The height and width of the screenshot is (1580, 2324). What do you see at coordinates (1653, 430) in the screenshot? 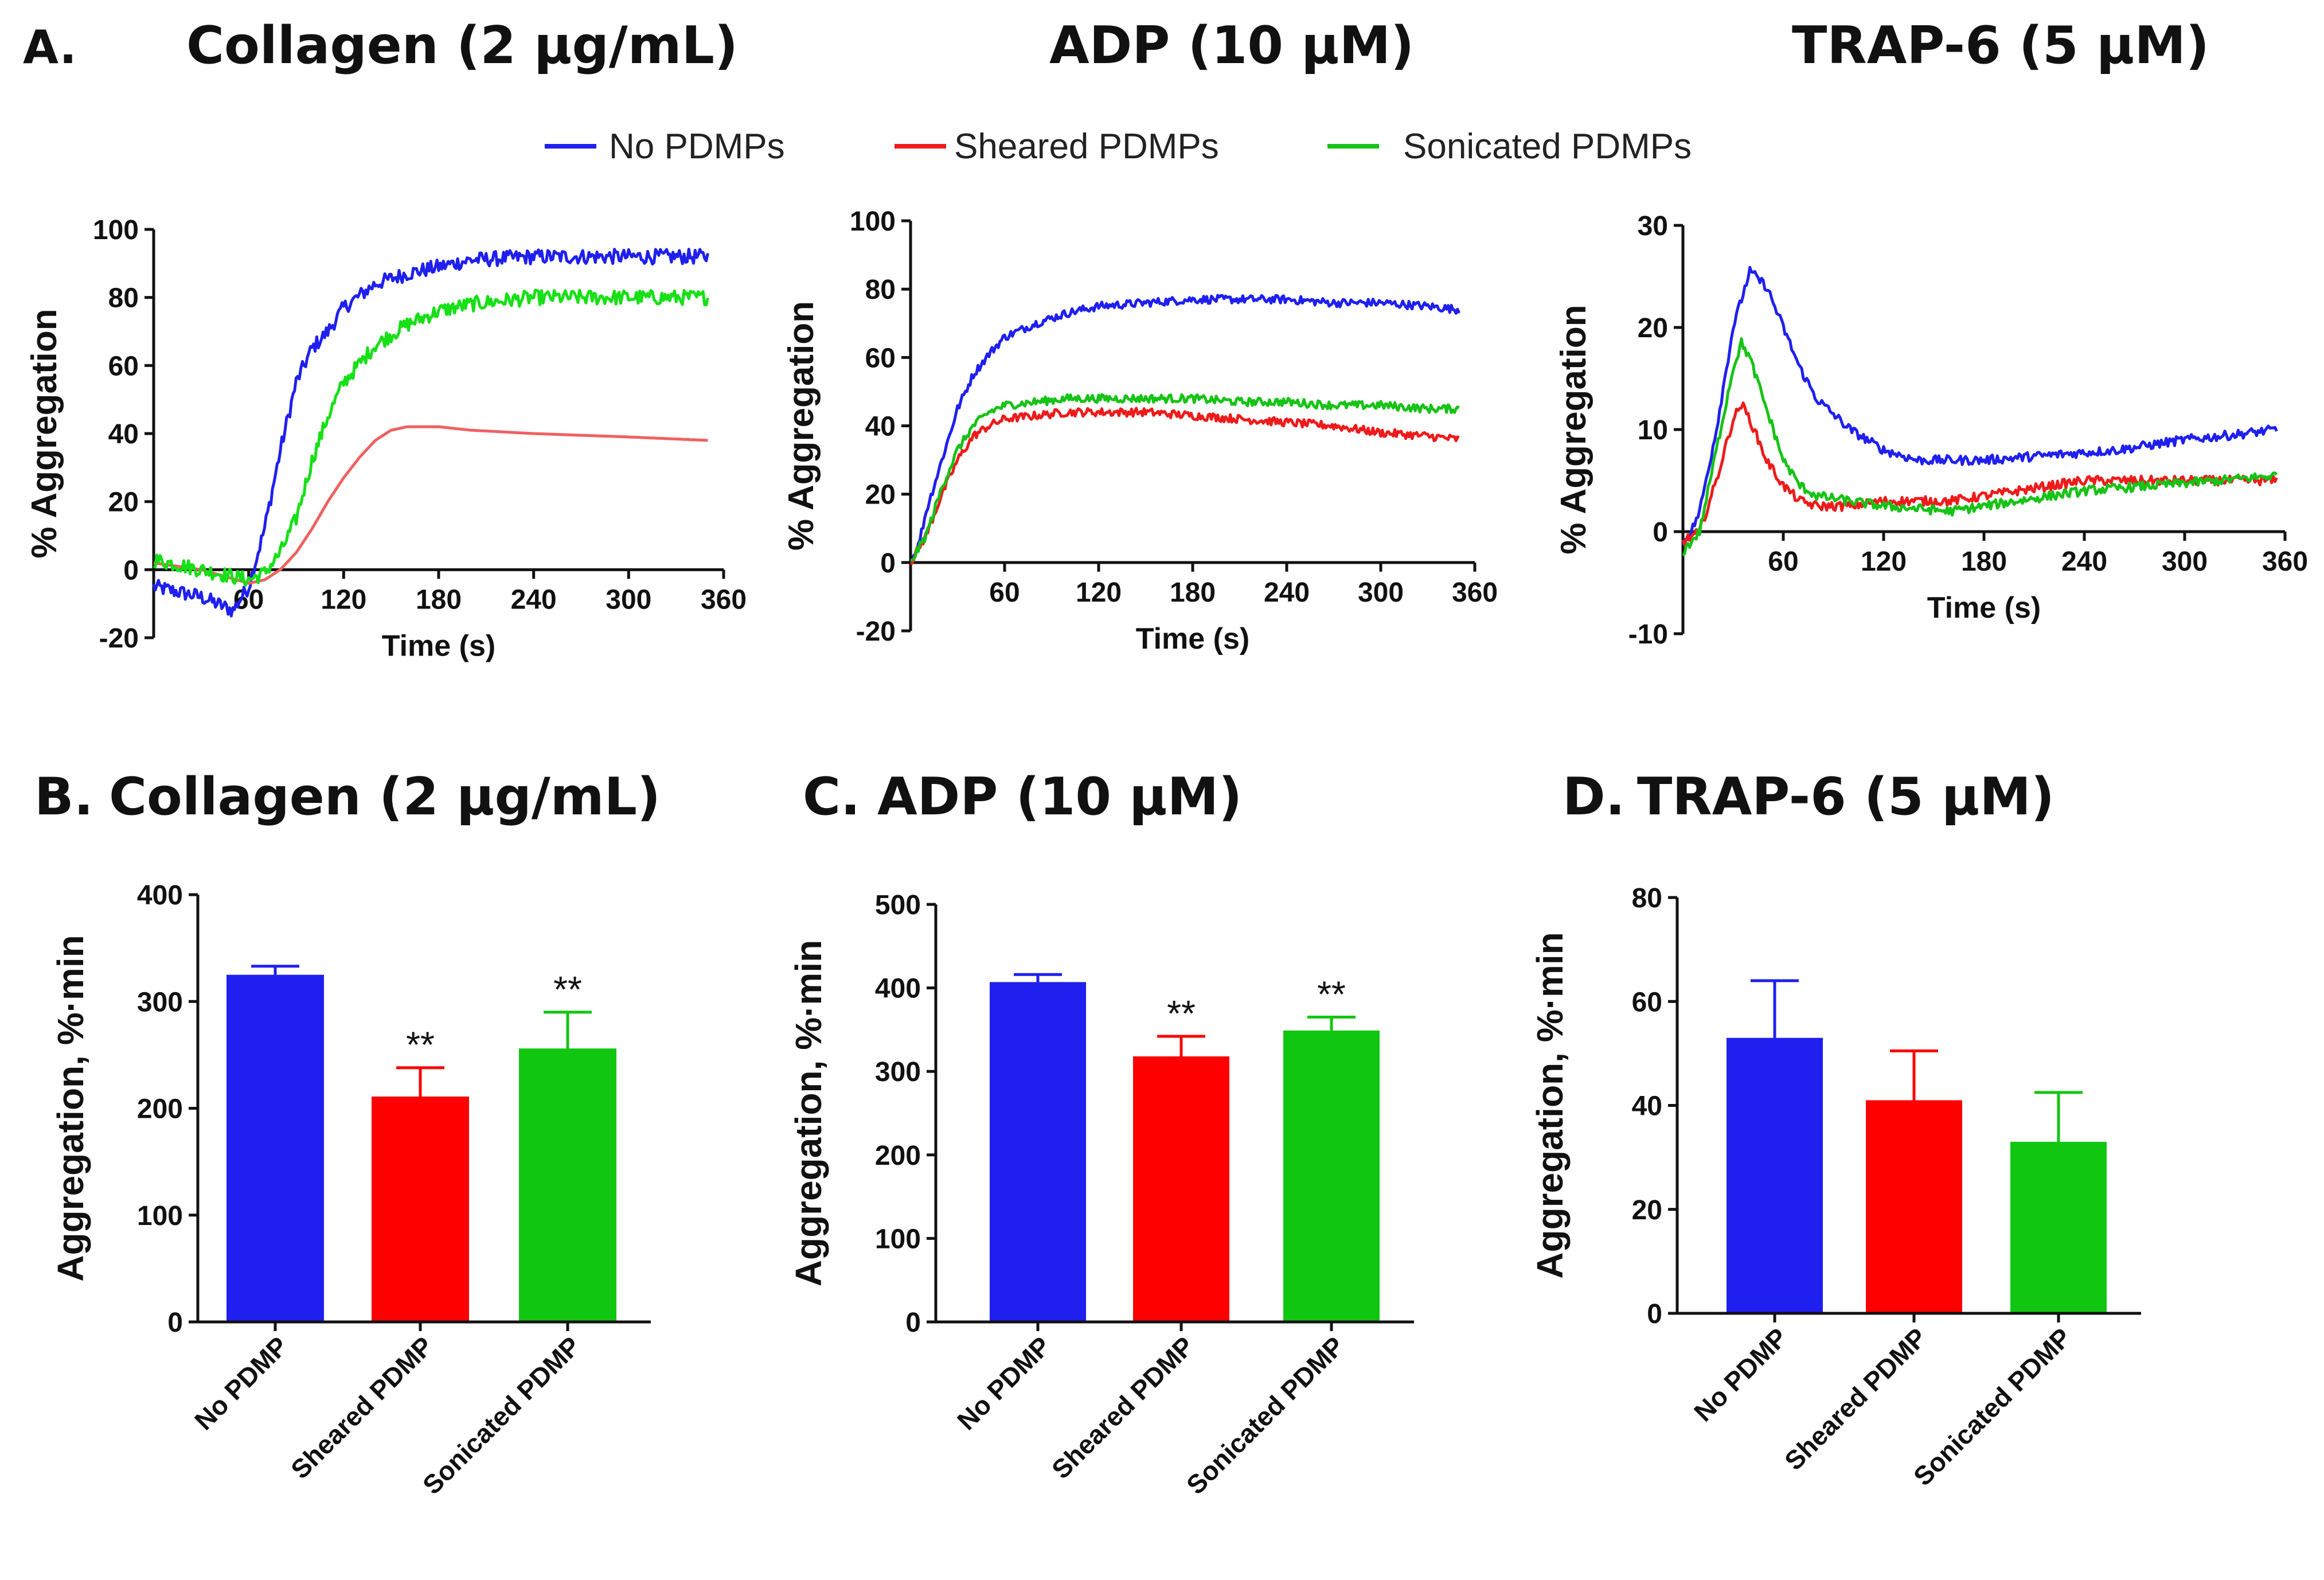
I see `y-tick-label: 10` at bounding box center [1653, 430].